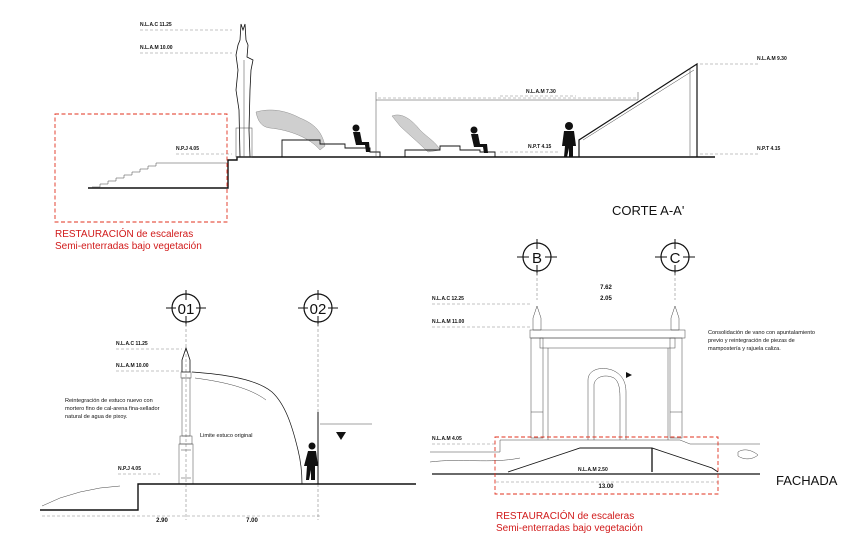  Describe the element at coordinates (768, 149) in the screenshot. I see `level-npt-right: N.P.T 4.15` at that location.